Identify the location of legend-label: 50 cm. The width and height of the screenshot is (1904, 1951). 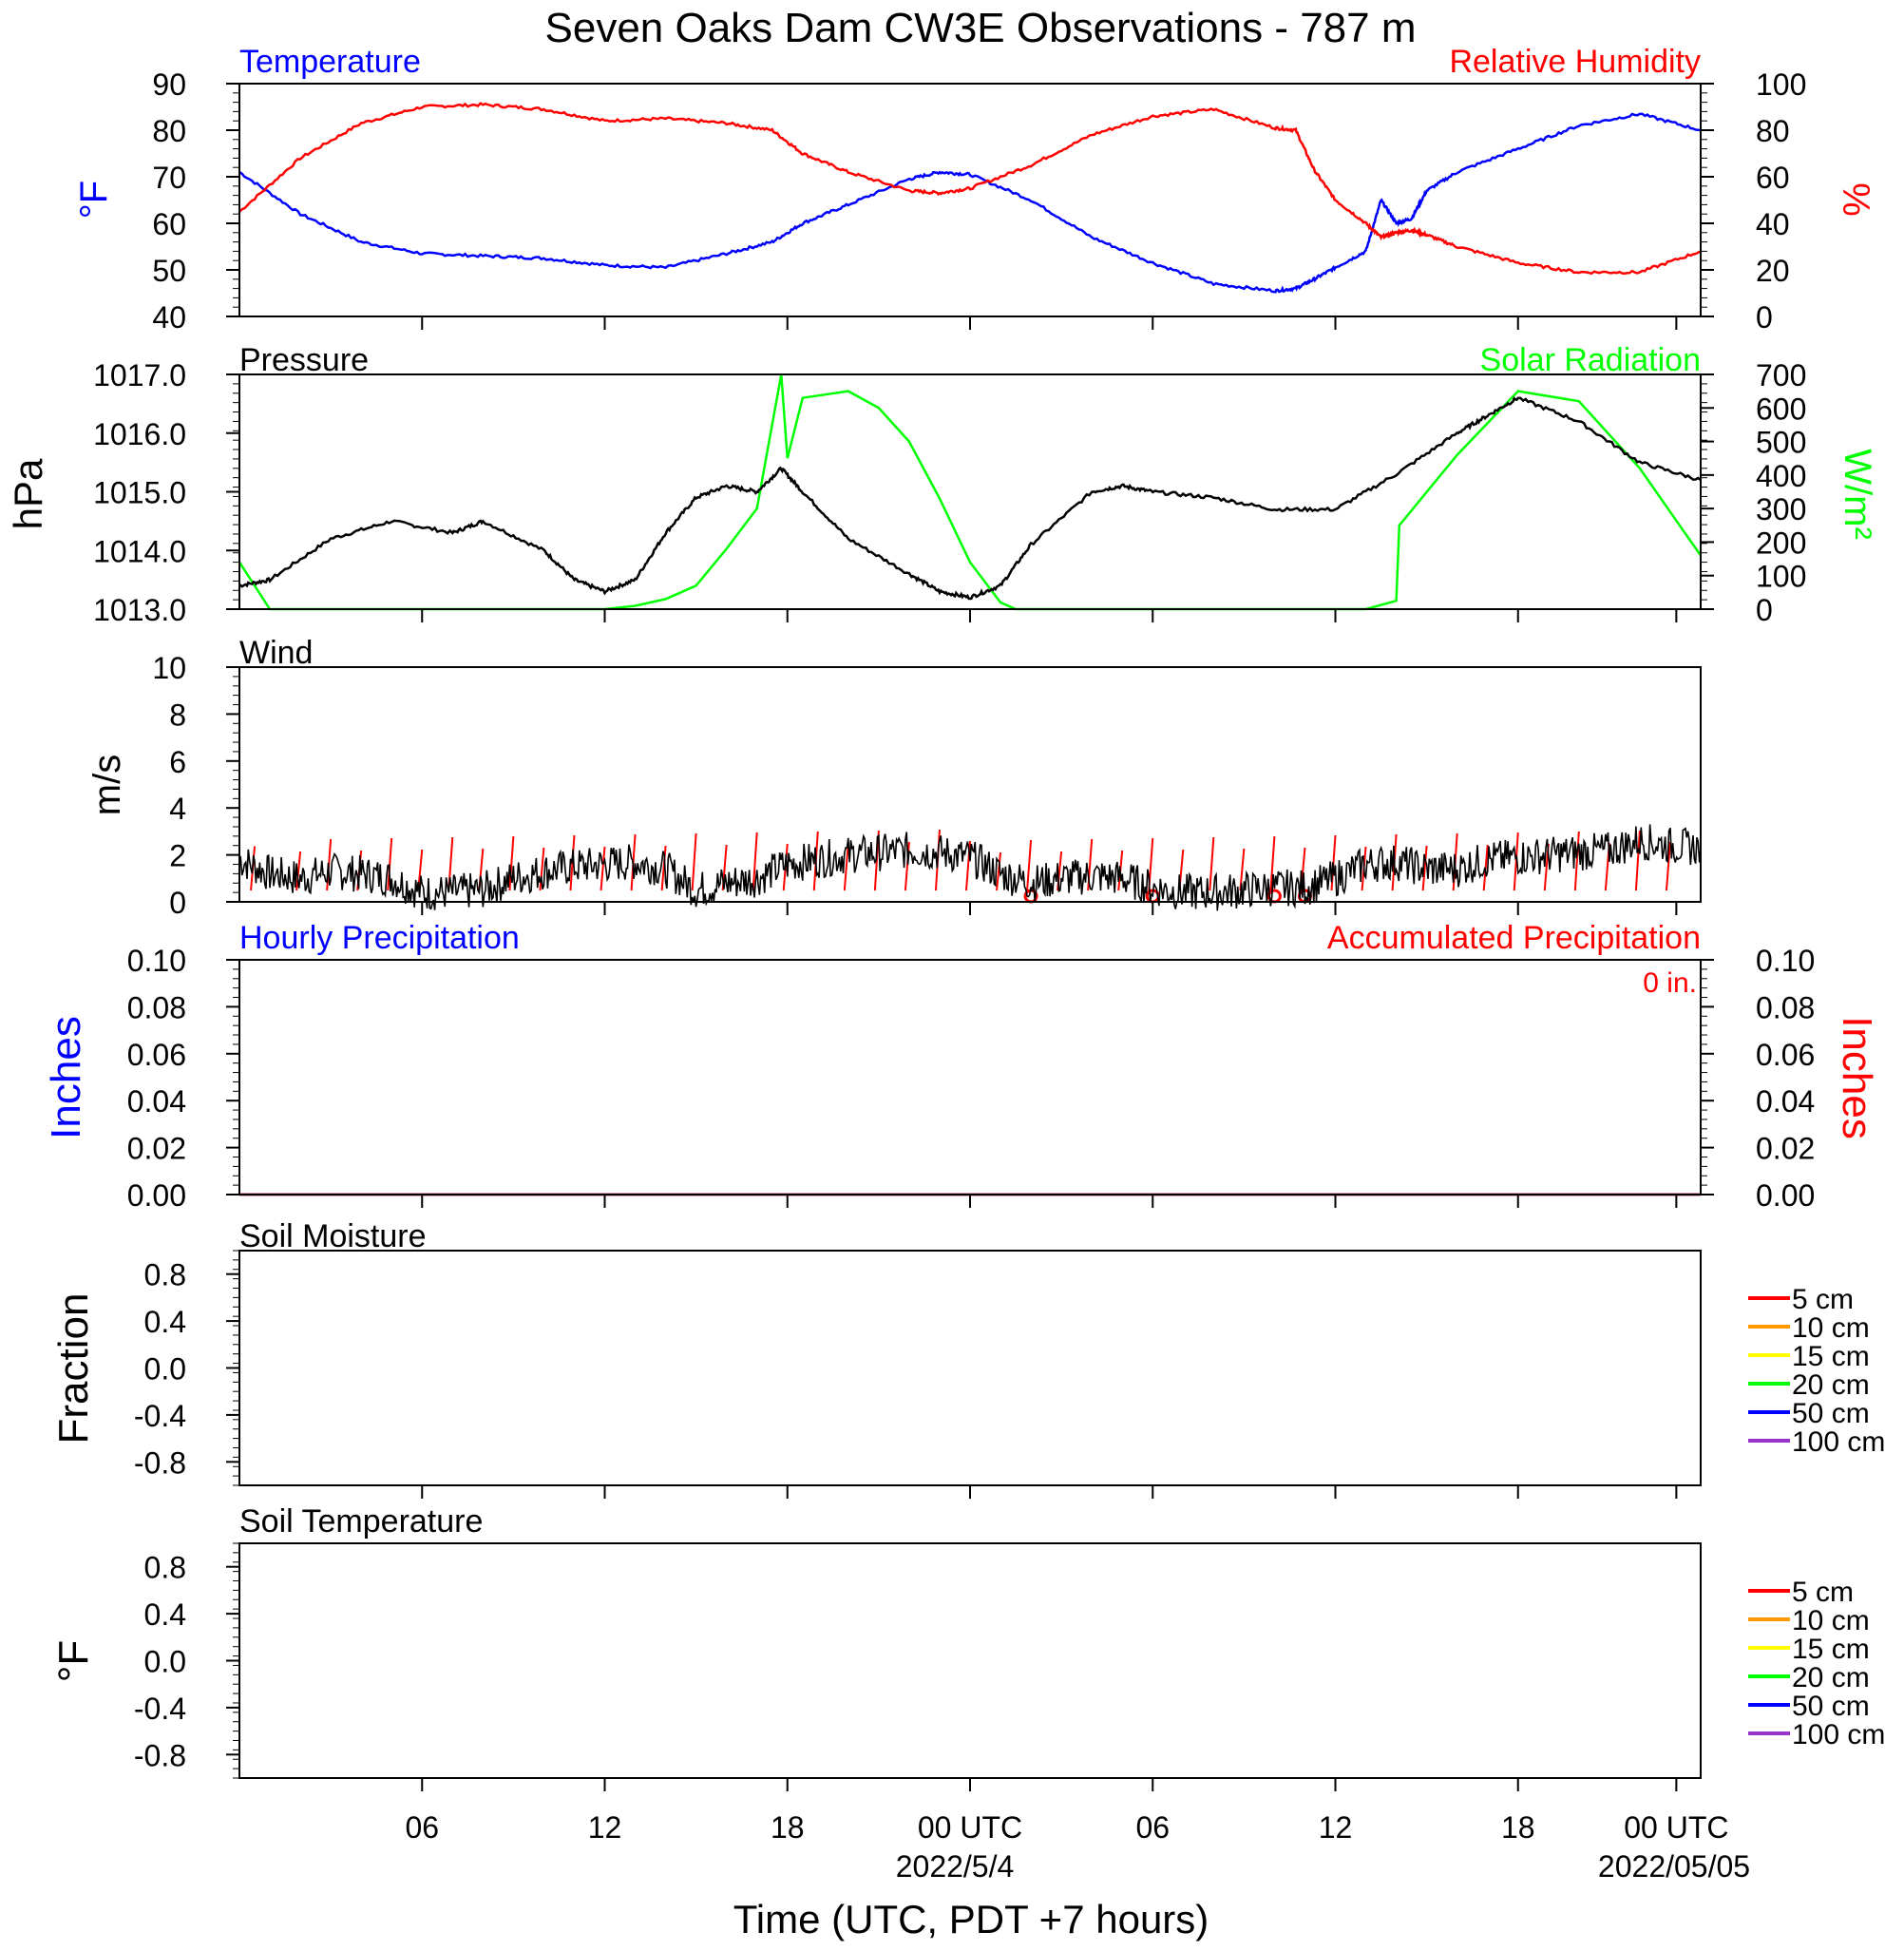
(1831, 1706).